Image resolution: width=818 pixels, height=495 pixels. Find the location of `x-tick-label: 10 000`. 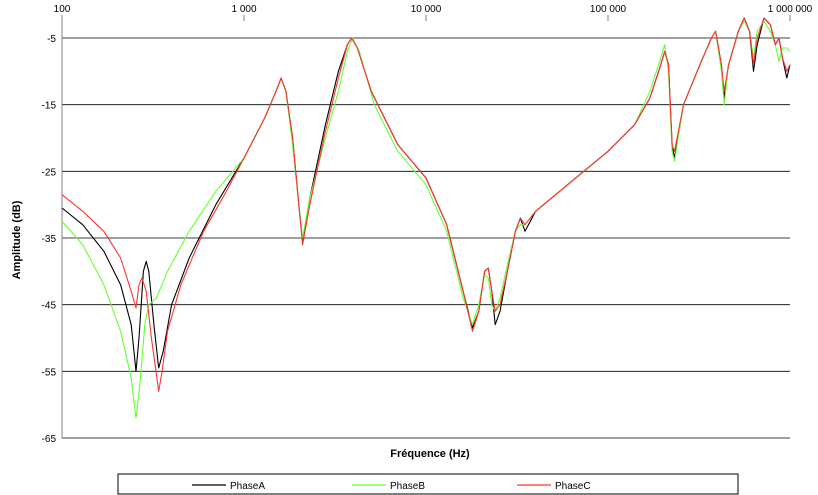

x-tick-label: 10 000 is located at coordinates (426, 9).